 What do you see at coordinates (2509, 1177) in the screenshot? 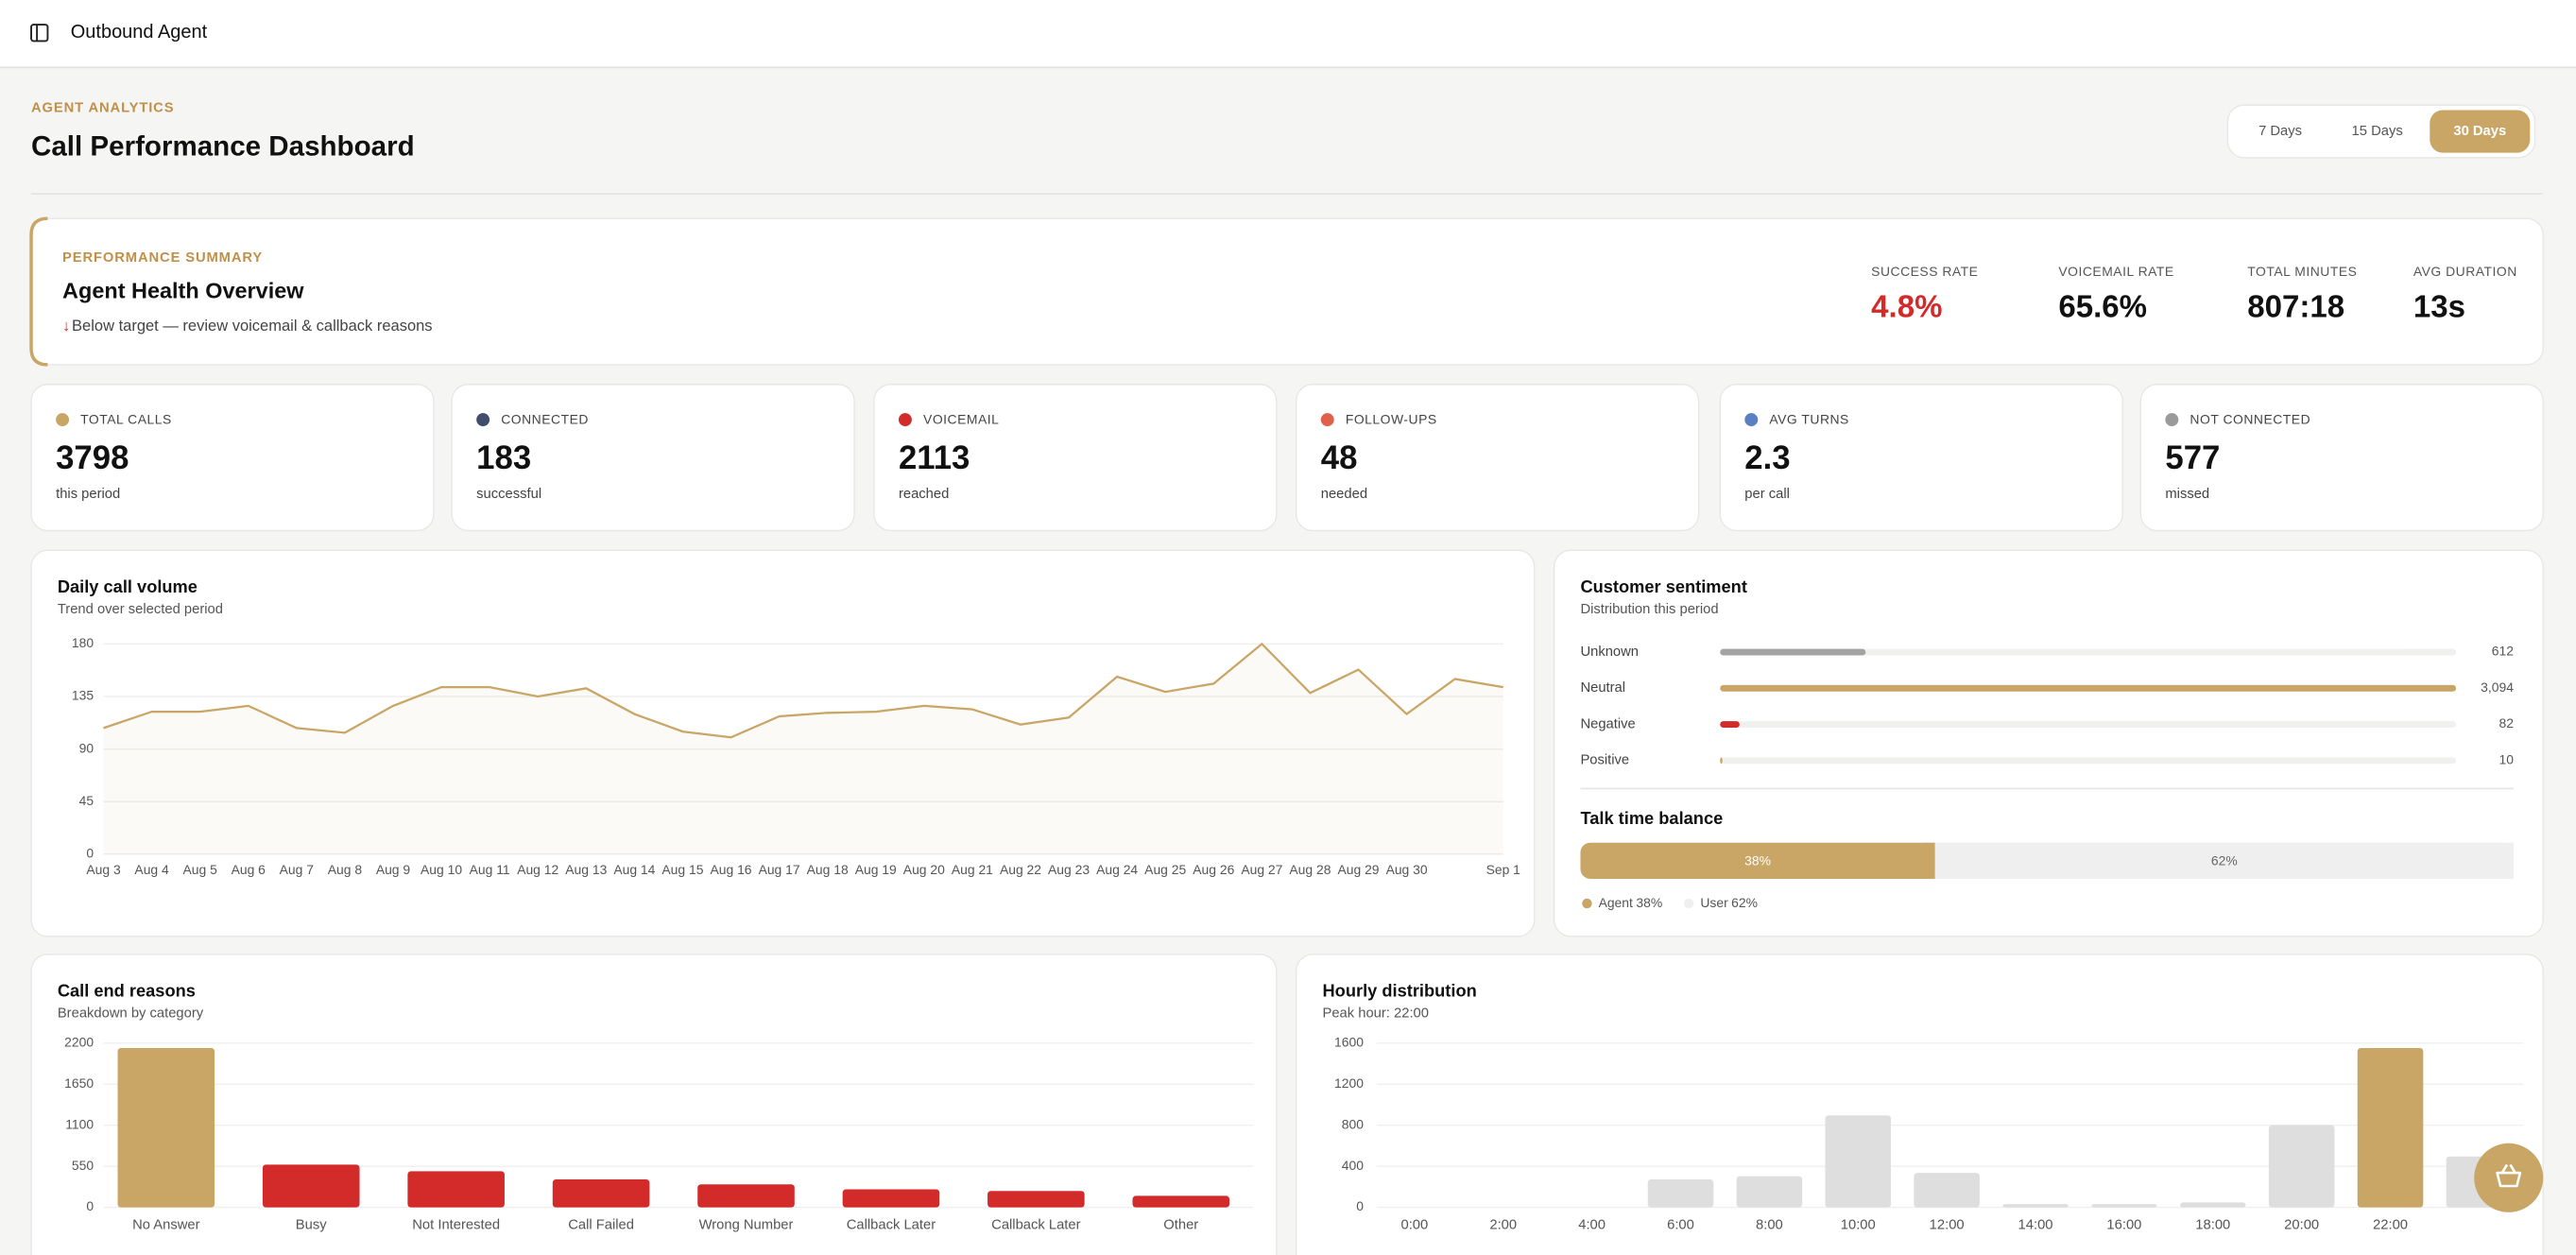
I see `assistant-button` at bounding box center [2509, 1177].